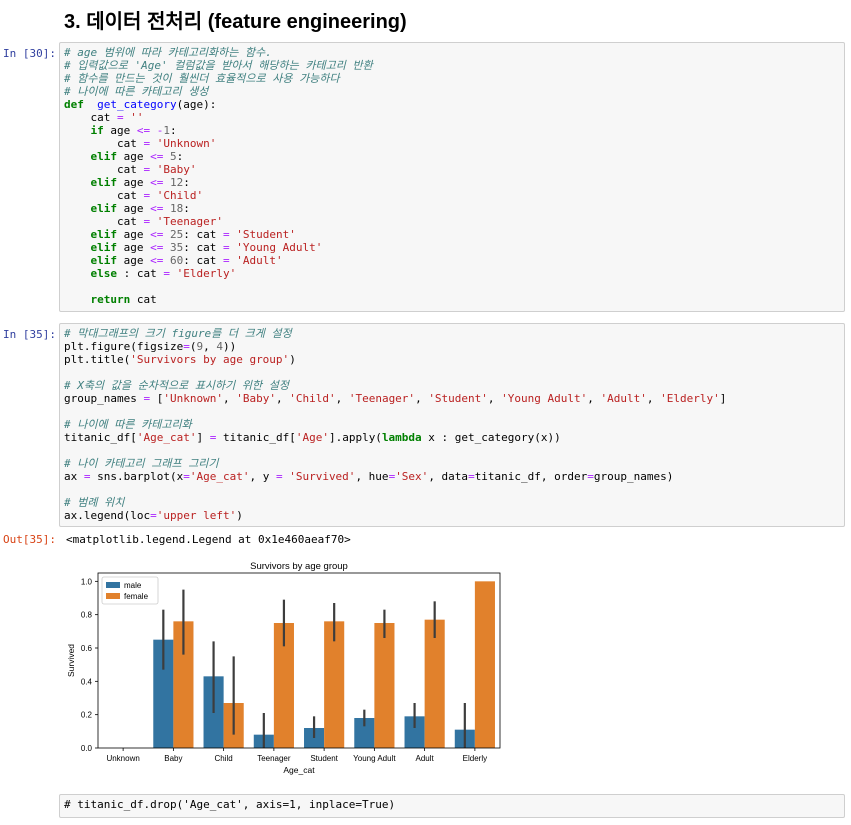  Describe the element at coordinates (218, 299) in the screenshot. I see `code-line: return cat` at that location.